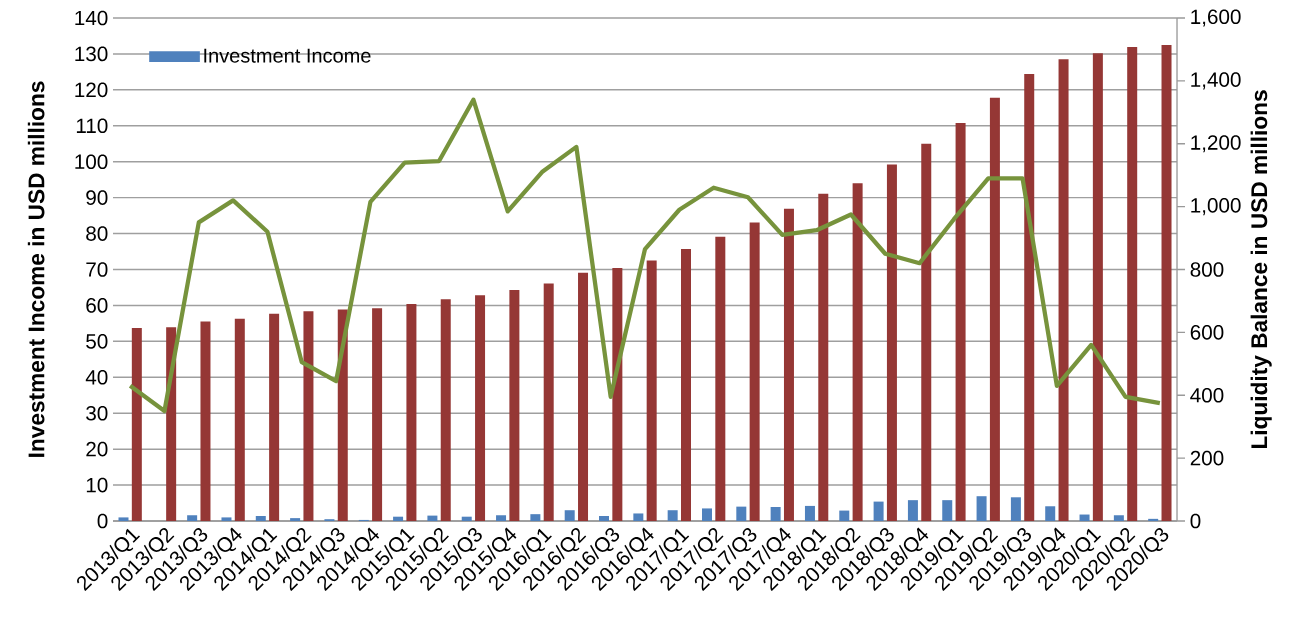 This screenshot has height=628, width=1302. Describe the element at coordinates (97, 449) in the screenshot. I see `y-tick-label: 20` at that location.